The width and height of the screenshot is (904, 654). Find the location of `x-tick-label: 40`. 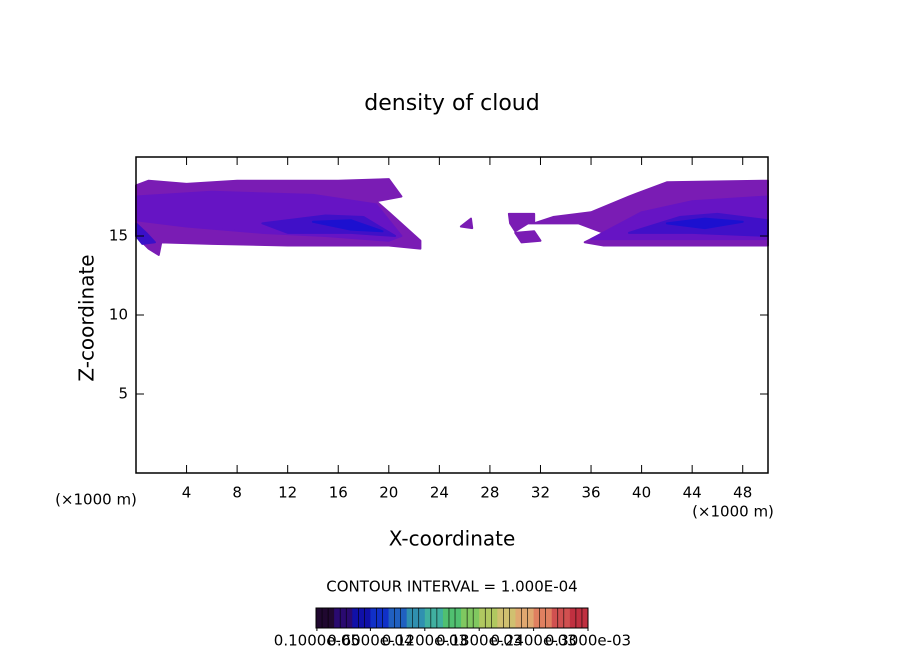

x-tick-label: 40 is located at coordinates (641, 493).